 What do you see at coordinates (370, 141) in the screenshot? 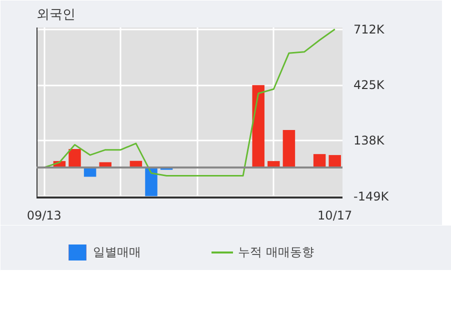
I see `y-tick-label: 138K` at bounding box center [370, 141].